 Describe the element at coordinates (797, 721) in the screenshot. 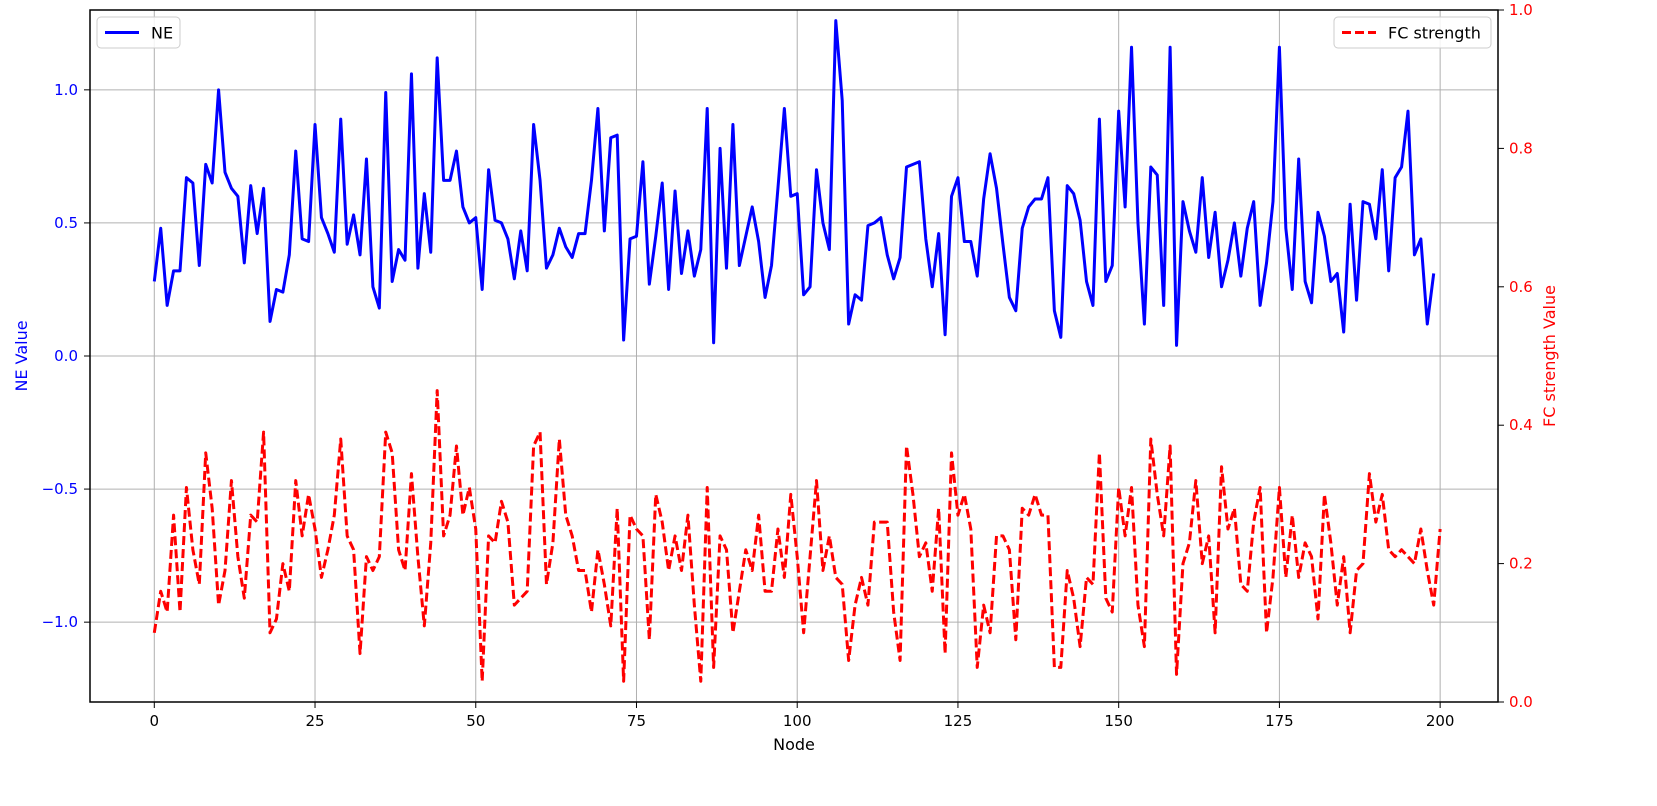

I see `x-tick-label: 100` at that location.